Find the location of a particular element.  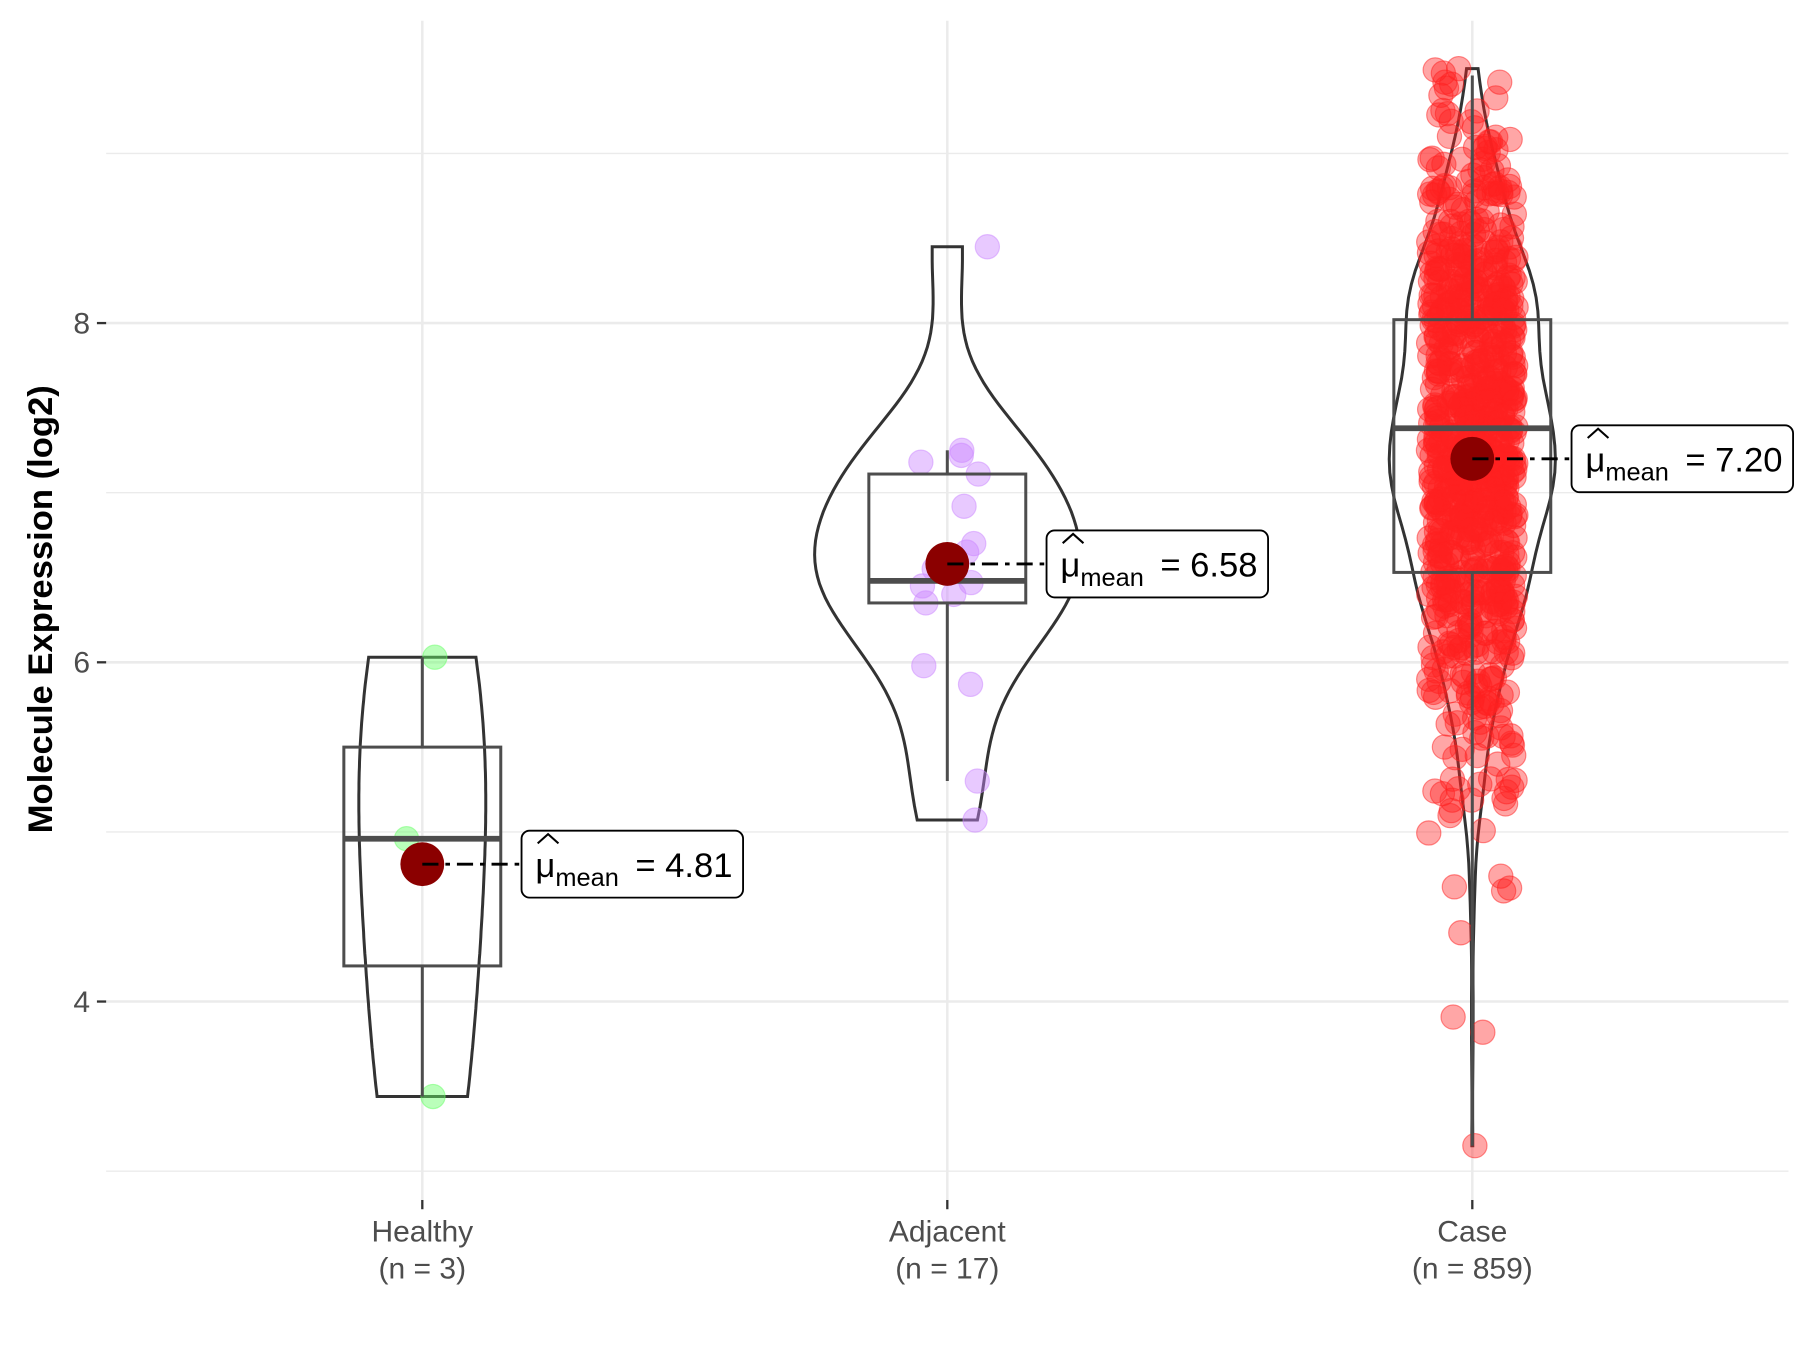

mean-value: = 7.20 is located at coordinates (1729, 460).